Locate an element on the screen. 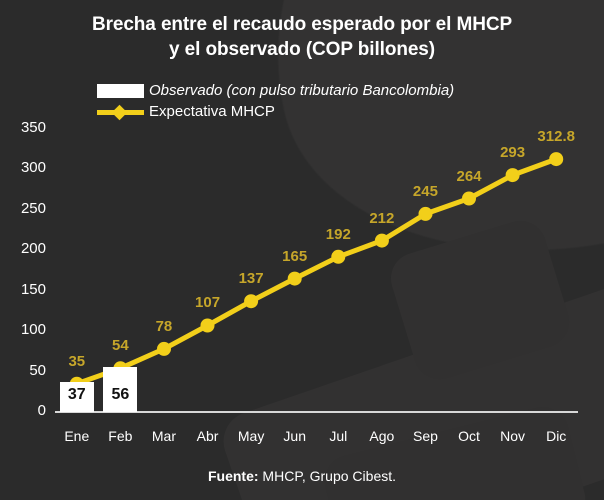 This screenshot has width=604, height=500. data-point-value-label: 107 is located at coordinates (208, 303).